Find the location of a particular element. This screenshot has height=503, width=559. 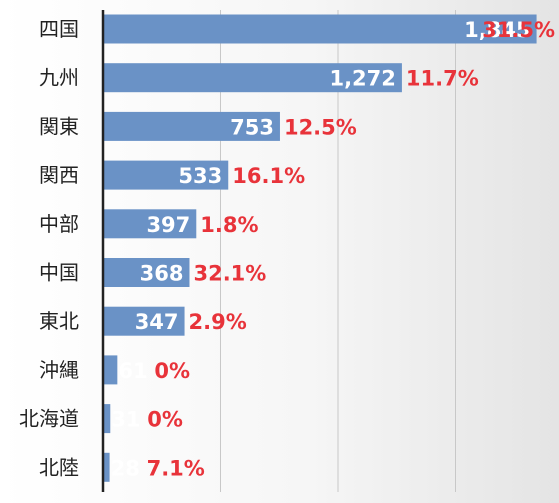

value-label-4: 397 is located at coordinates (168, 225).